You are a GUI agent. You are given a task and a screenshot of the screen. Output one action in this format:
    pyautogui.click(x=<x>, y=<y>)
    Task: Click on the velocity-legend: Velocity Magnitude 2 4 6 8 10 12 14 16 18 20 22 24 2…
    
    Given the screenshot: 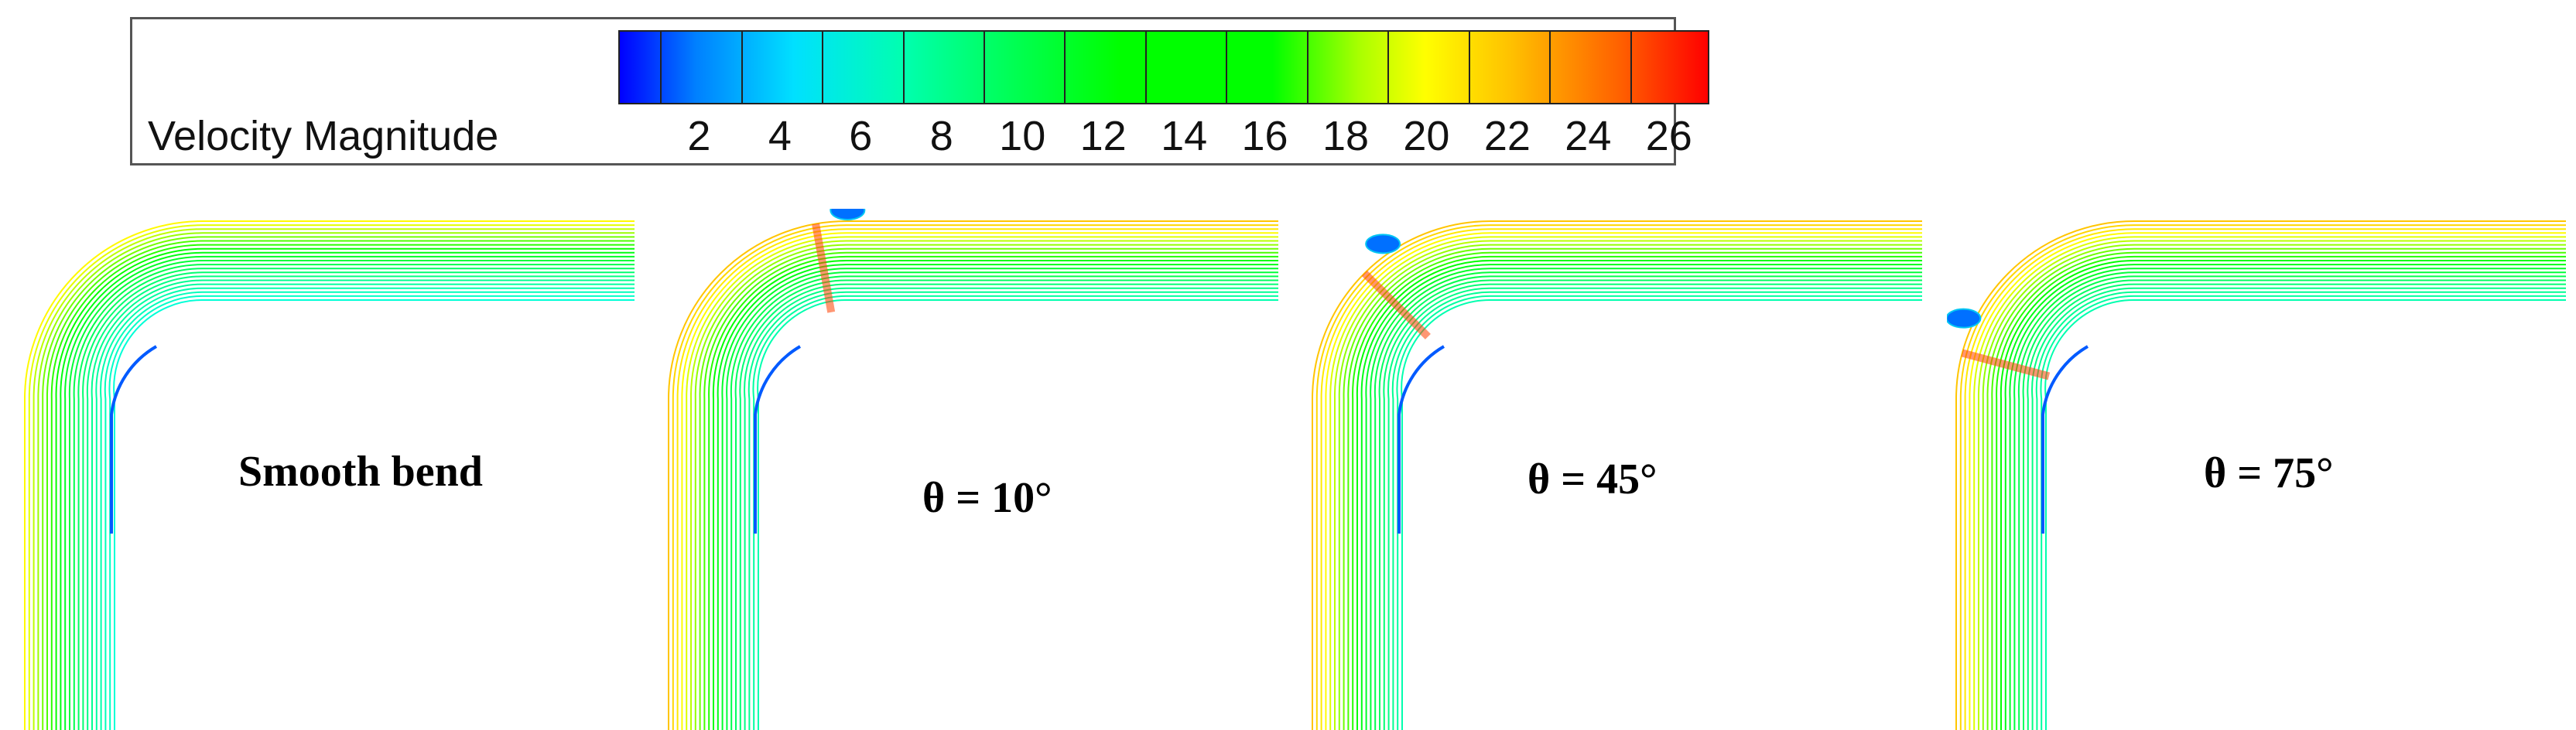 What is the action you would take?
    pyautogui.click(x=920, y=91)
    